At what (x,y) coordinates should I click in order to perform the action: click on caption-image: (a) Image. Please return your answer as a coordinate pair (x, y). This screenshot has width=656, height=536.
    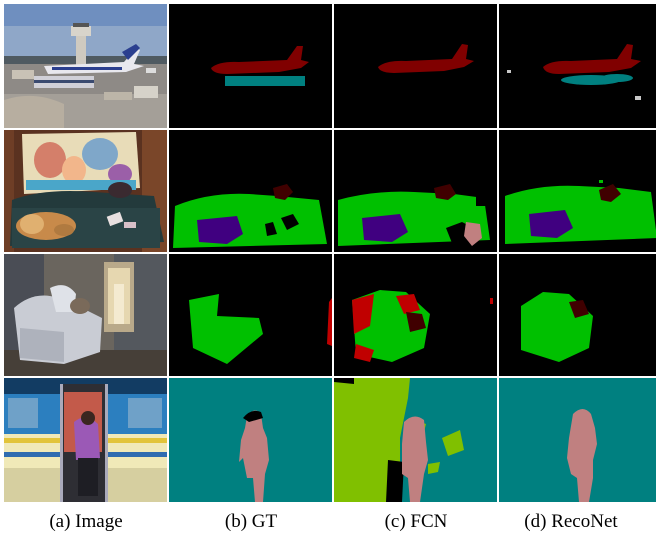
    Looking at the image, I should click on (86, 521).